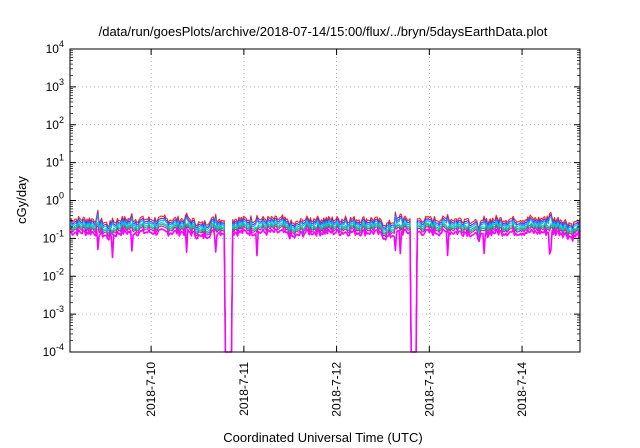  Describe the element at coordinates (322, 437) in the screenshot. I see `x-axis-label: Coordinated Universal Time (UTC)` at that location.